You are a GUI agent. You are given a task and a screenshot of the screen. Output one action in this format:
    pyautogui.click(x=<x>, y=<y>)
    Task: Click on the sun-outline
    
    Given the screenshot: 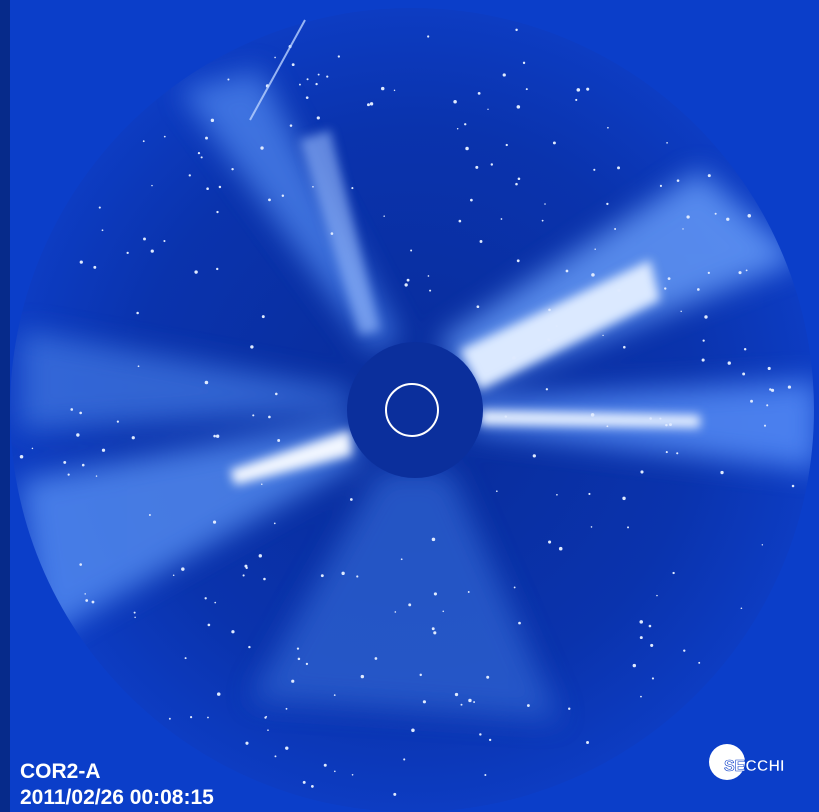 What is the action you would take?
    pyautogui.click(x=412, y=410)
    